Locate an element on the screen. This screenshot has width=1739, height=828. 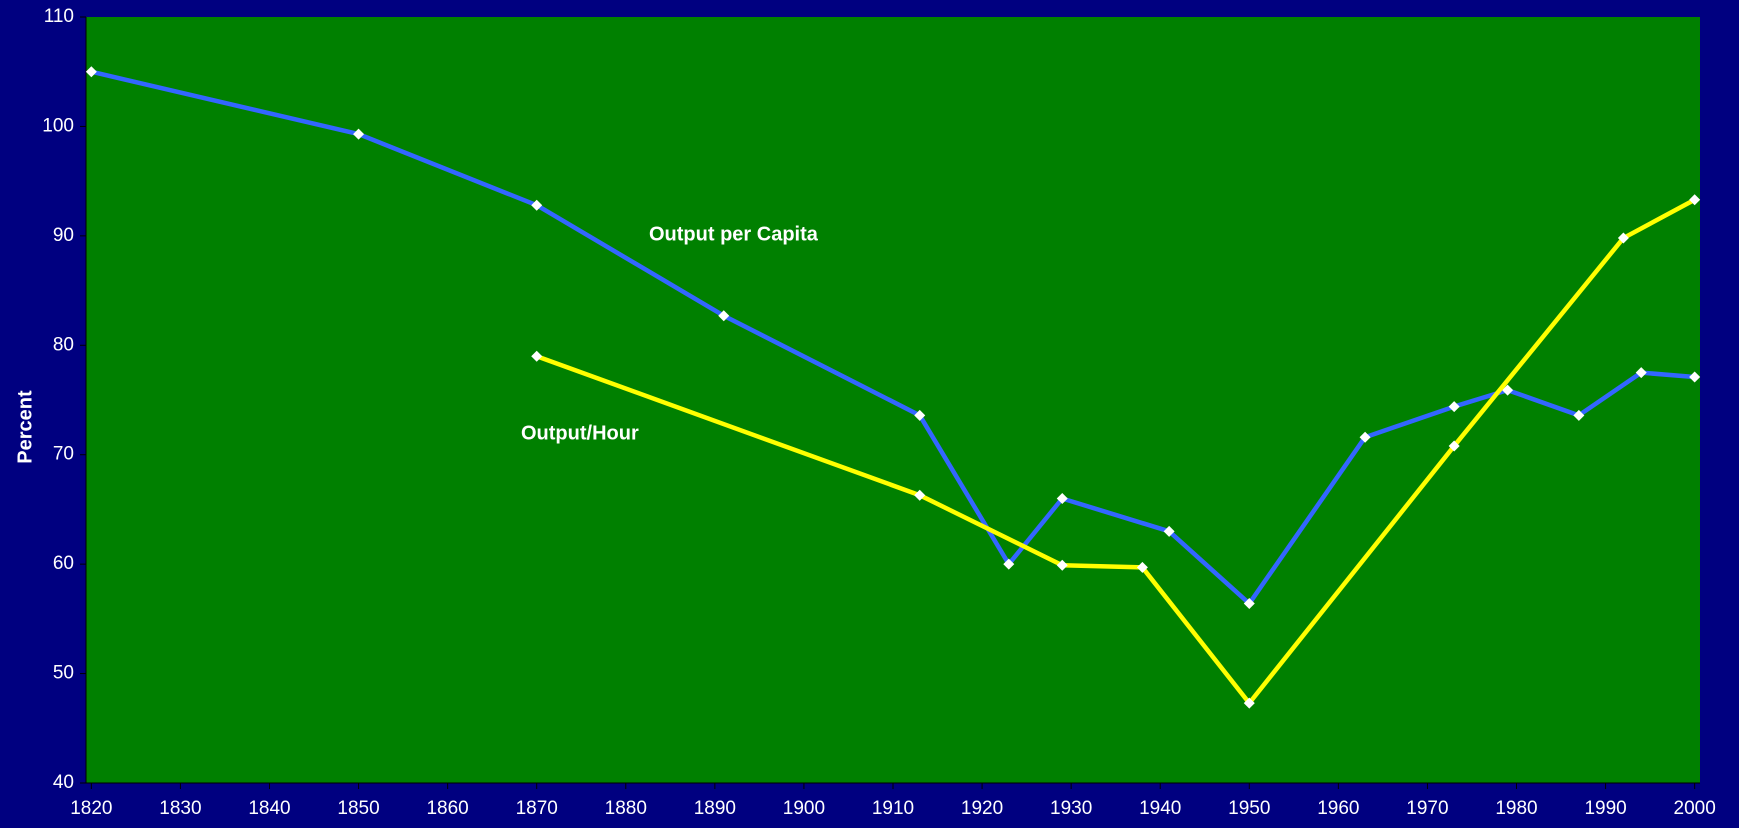
x-tick-label: 1910 is located at coordinates (893, 808).